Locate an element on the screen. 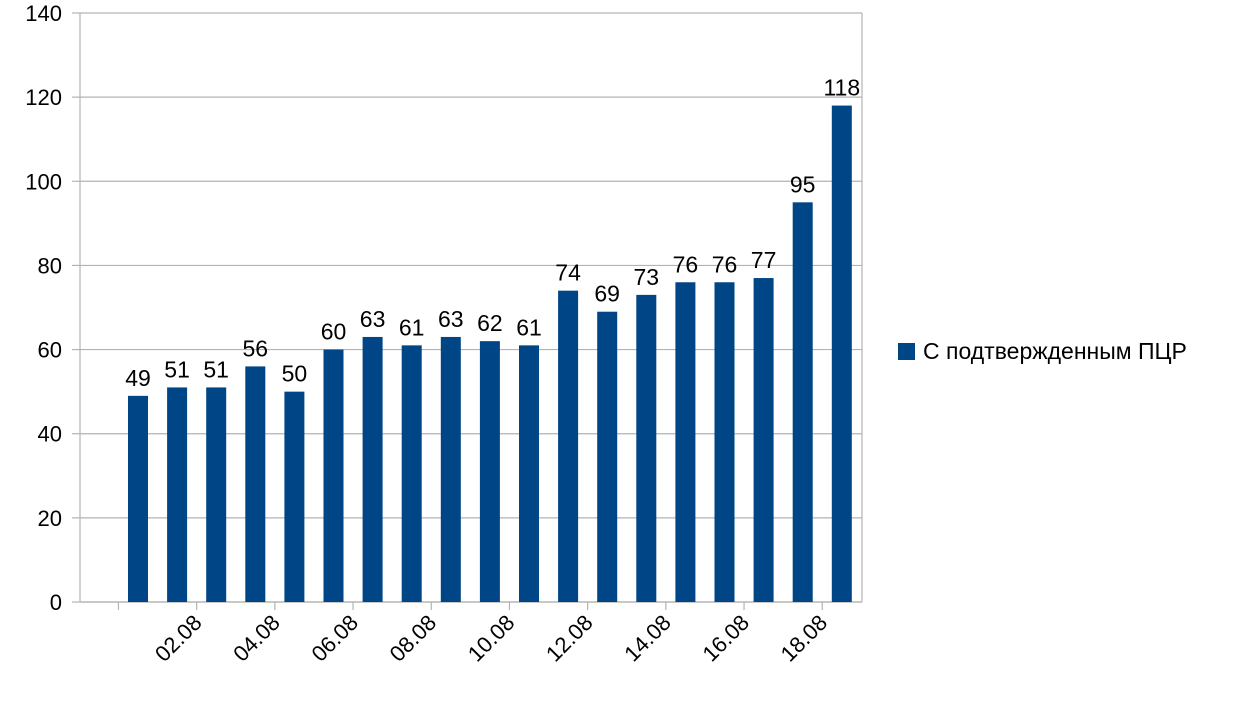  data-label: 49 is located at coordinates (138, 378).